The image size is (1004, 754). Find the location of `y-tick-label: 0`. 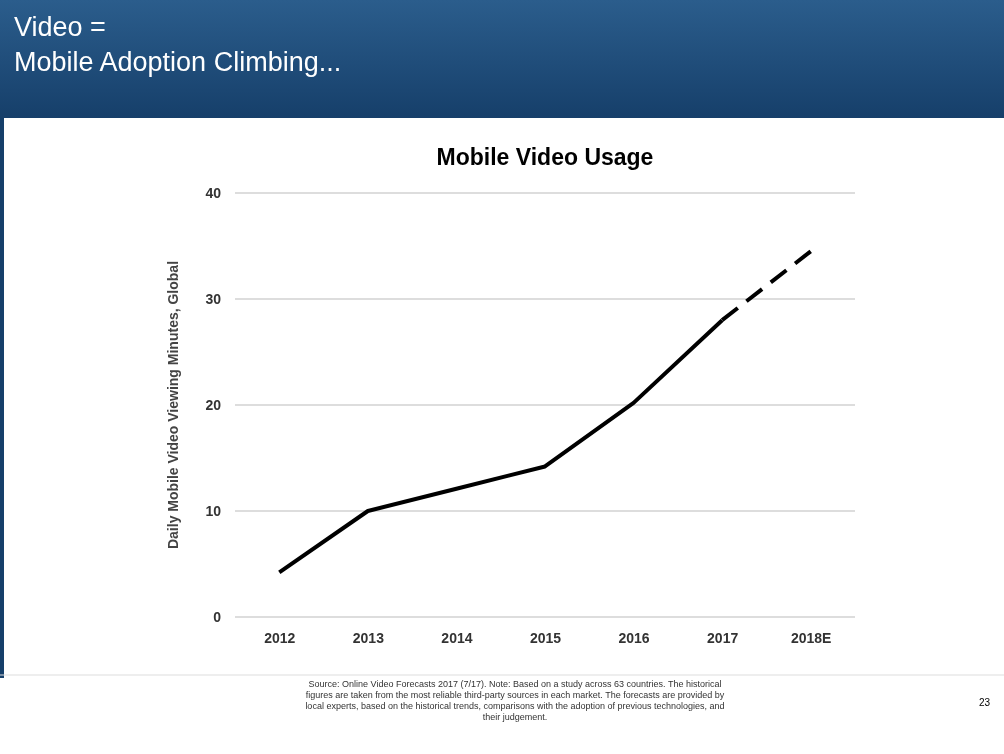

y-tick-label: 0 is located at coordinates (217, 616).